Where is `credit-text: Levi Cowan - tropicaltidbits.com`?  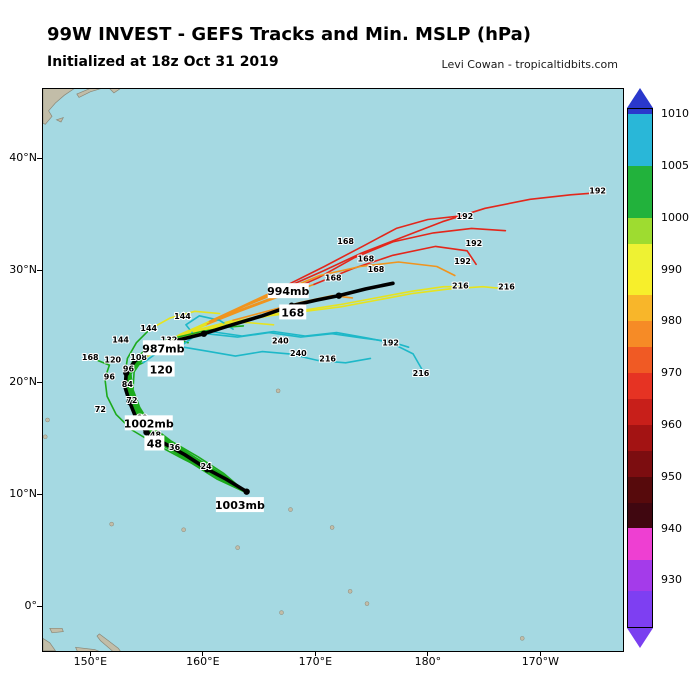 credit-text: Levi Cowan - tropicaltidbits.com is located at coordinates (529, 64).